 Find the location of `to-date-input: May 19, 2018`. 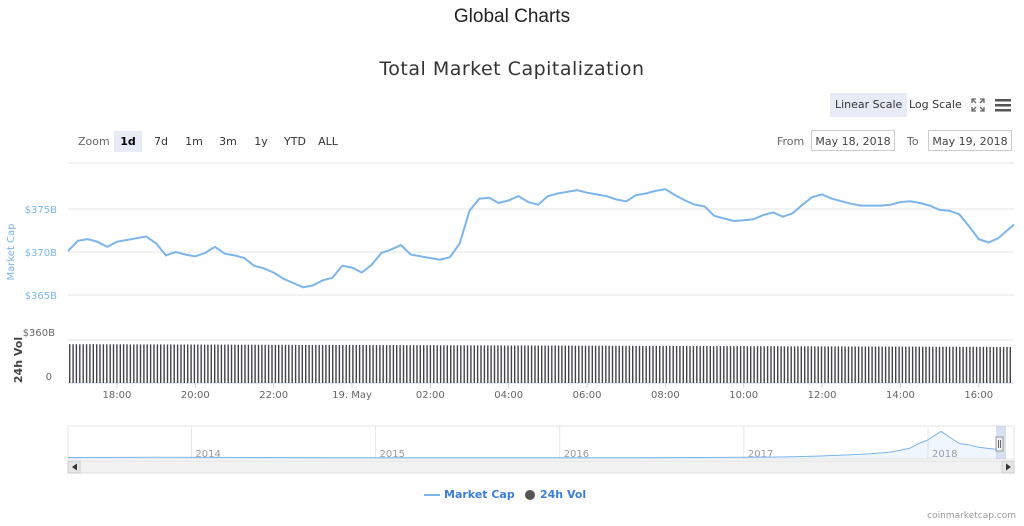

to-date-input: May 19, 2018 is located at coordinates (970, 140).